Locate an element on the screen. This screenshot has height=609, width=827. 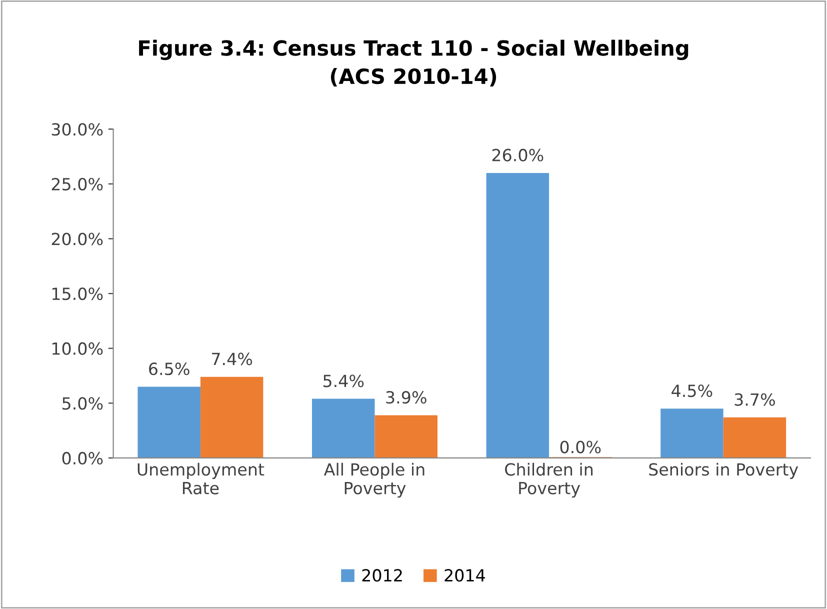
legend-label: 2012 is located at coordinates (382, 575).